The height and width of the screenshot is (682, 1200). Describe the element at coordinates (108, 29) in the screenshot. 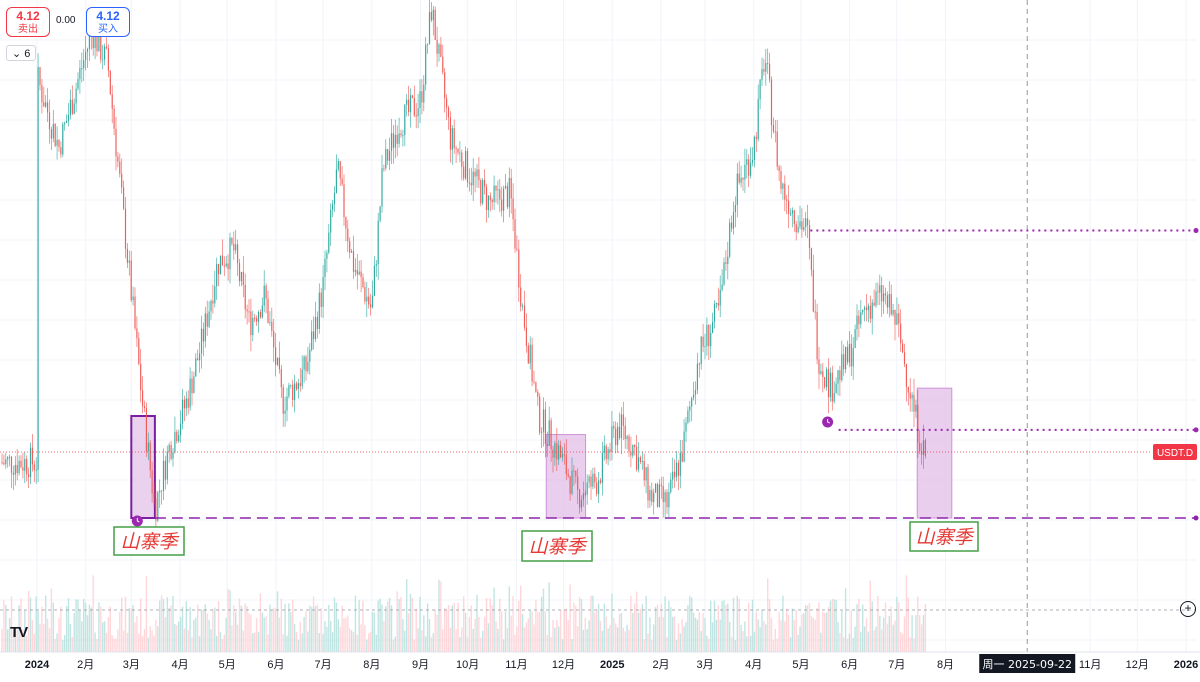

I see `buy-label: 买入` at that location.